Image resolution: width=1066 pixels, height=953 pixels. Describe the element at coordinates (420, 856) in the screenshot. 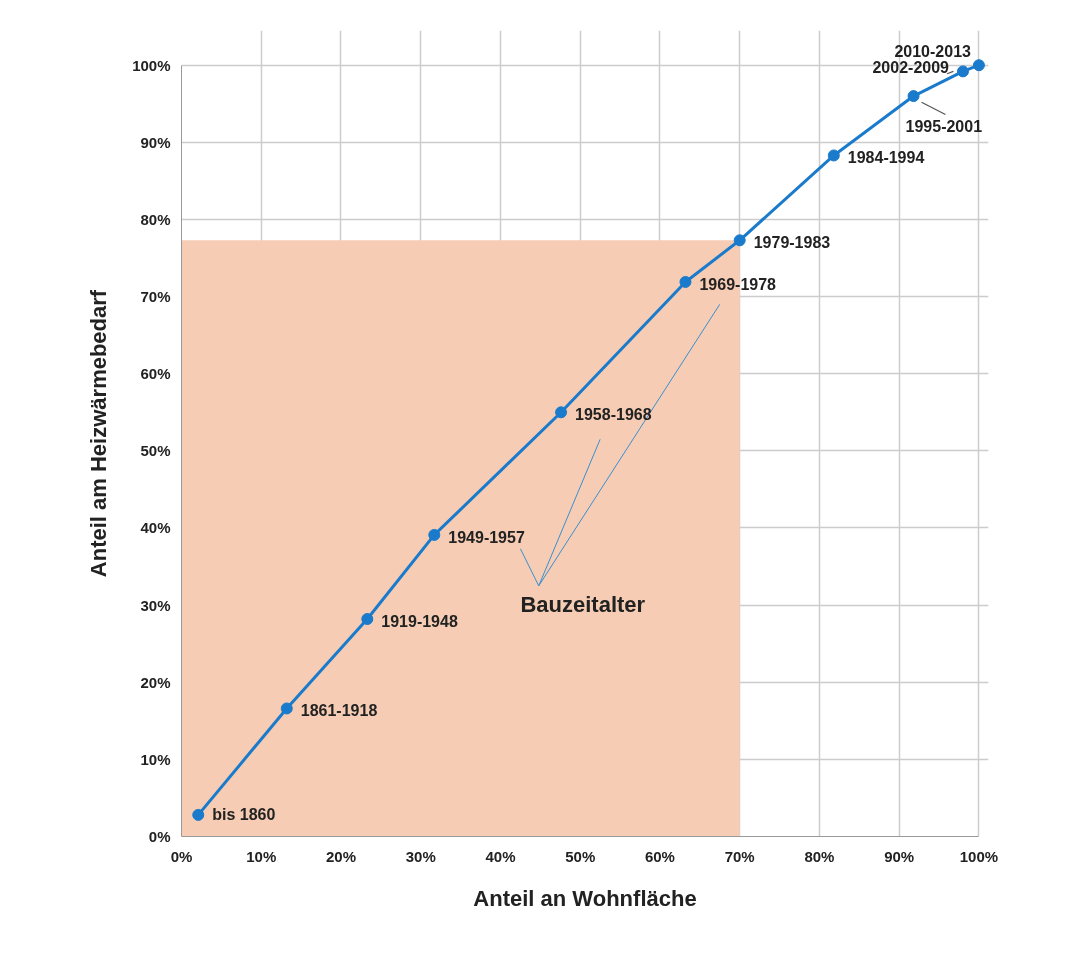

I see `x-tick-label: 30%` at that location.